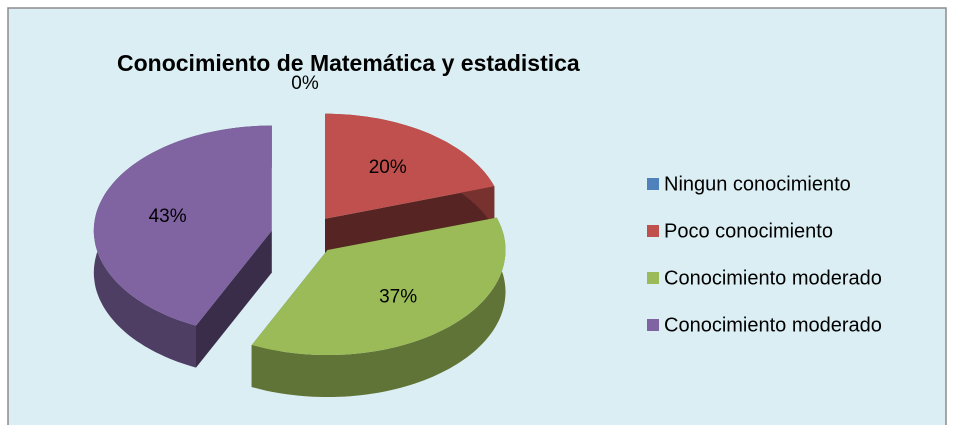 The height and width of the screenshot is (425, 955). Describe the element at coordinates (398, 296) in the screenshot. I see `data-label: 37%` at that location.